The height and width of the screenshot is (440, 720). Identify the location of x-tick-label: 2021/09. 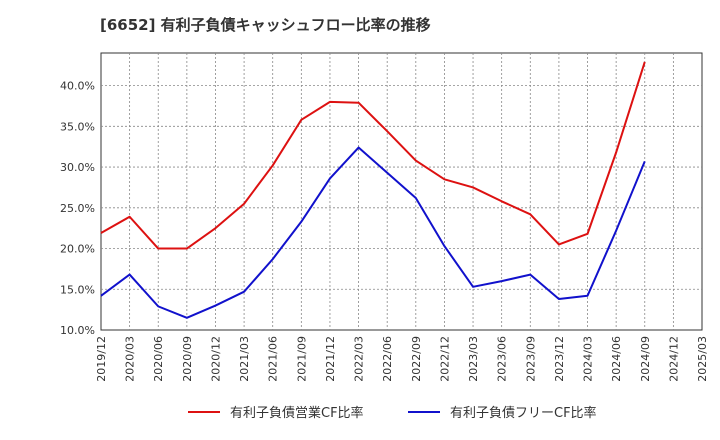
(301, 359).